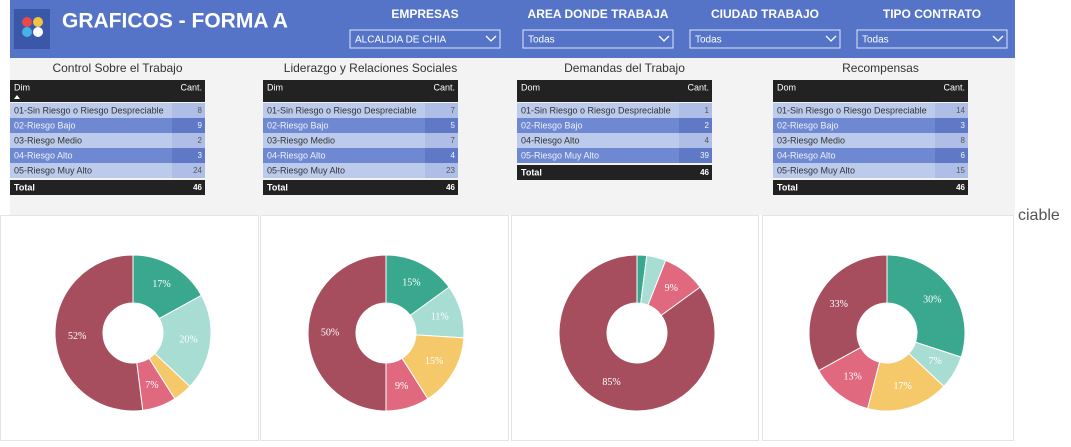 This screenshot has height=447, width=1071. I want to click on data-label: 17%, so click(161, 284).